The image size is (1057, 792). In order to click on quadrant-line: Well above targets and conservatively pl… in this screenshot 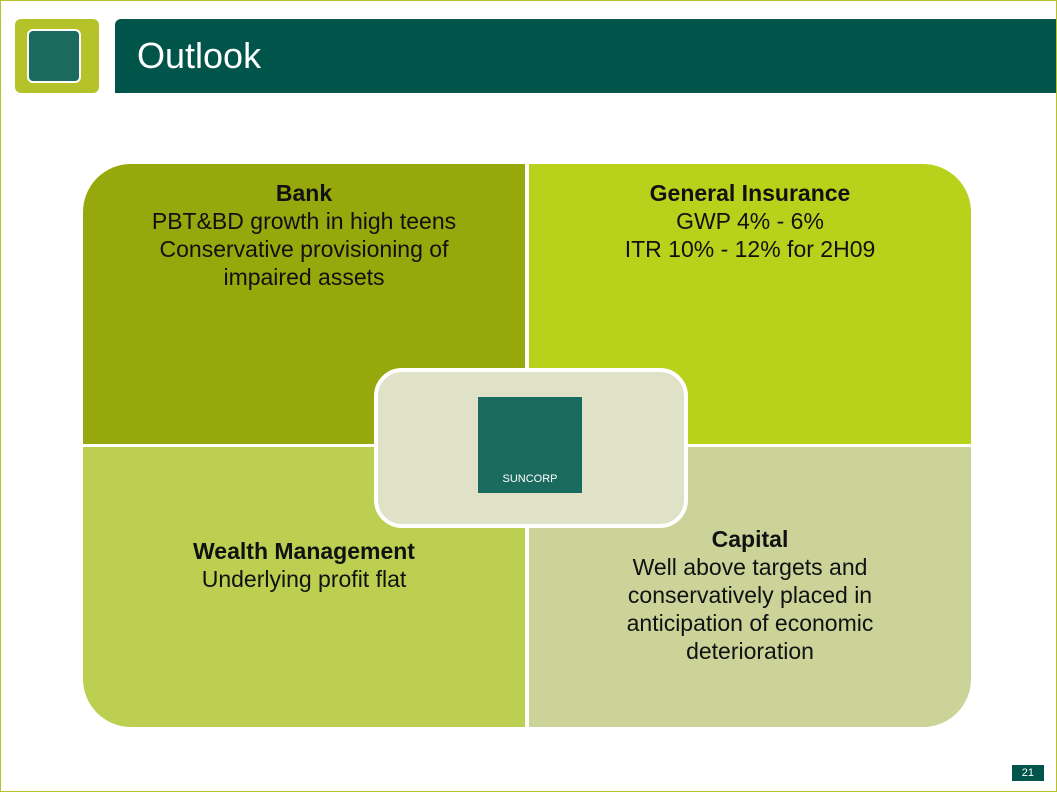, I will do `click(750, 609)`.